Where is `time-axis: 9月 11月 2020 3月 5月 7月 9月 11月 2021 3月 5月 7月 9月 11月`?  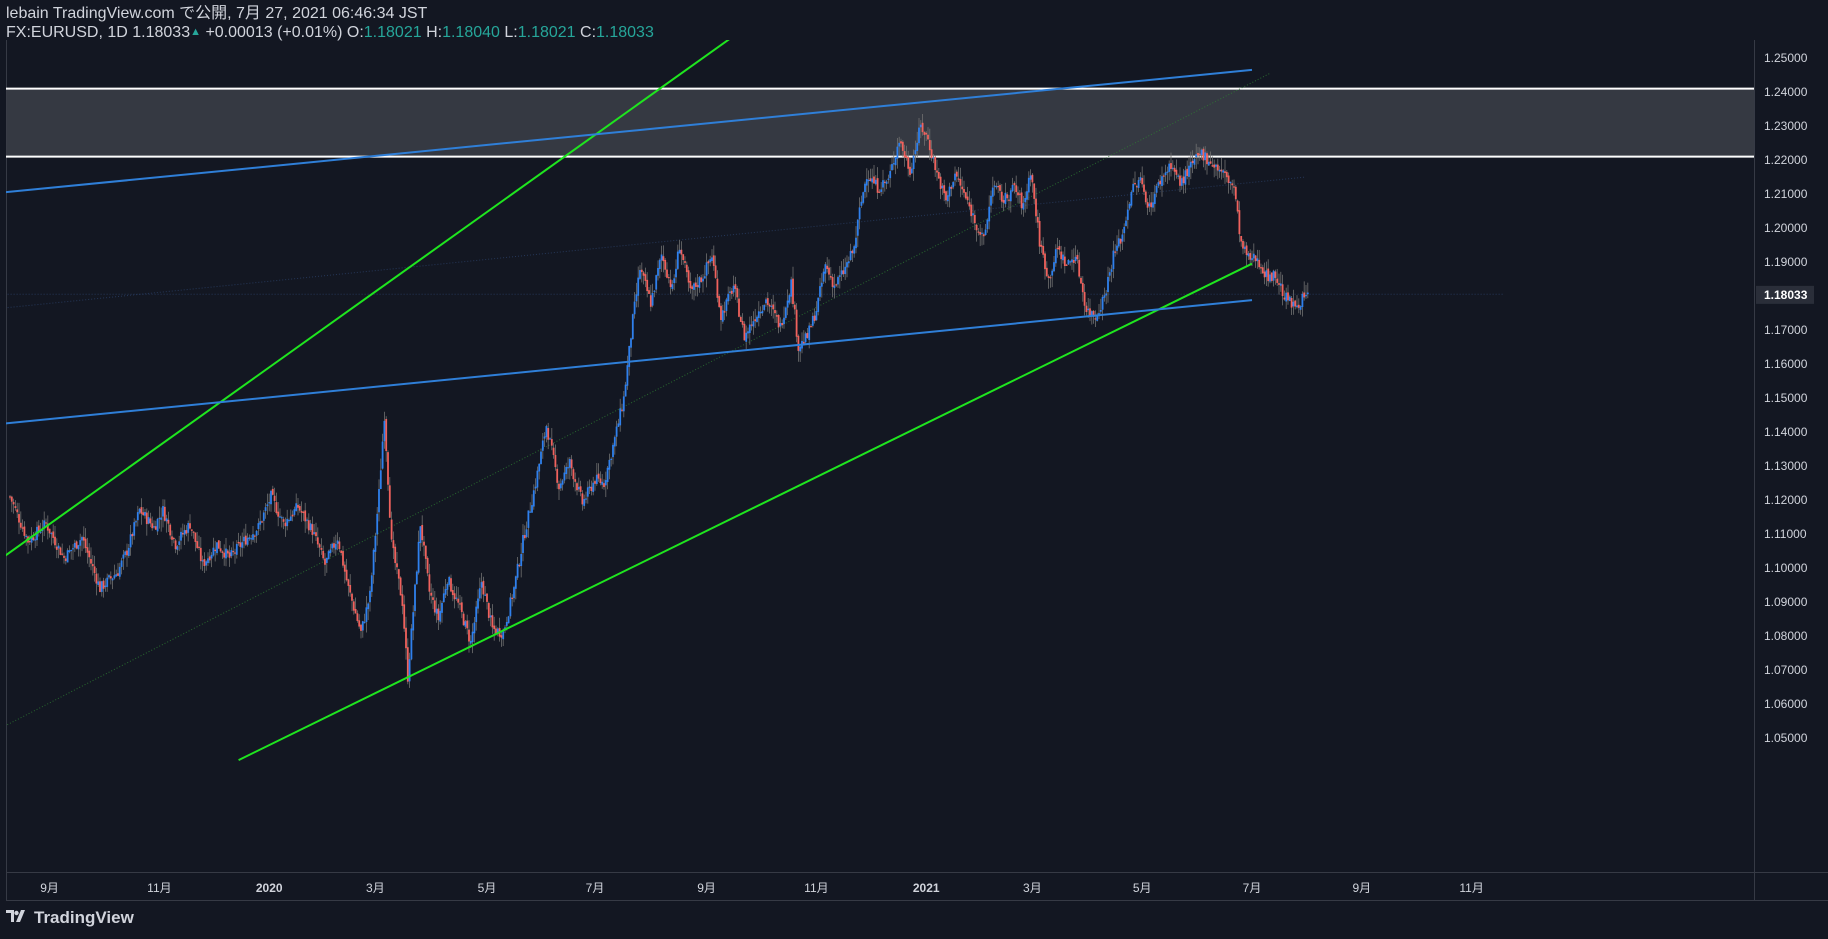 time-axis: 9月 11月 2020 3月 5月 7月 9月 11月 2021 3月 5月 7月 9月 11月 is located at coordinates (762, 888).